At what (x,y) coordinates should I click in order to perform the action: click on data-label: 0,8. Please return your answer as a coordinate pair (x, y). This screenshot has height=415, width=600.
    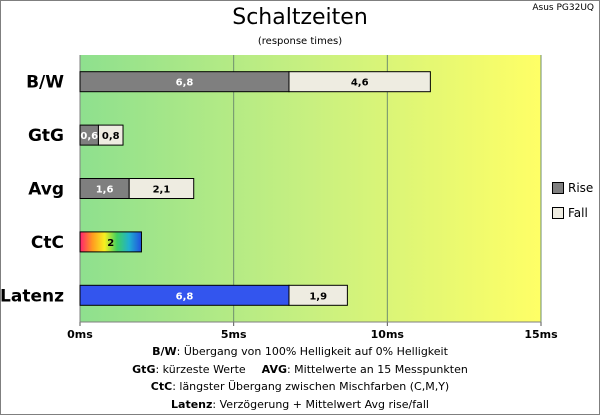
    Looking at the image, I should click on (111, 136).